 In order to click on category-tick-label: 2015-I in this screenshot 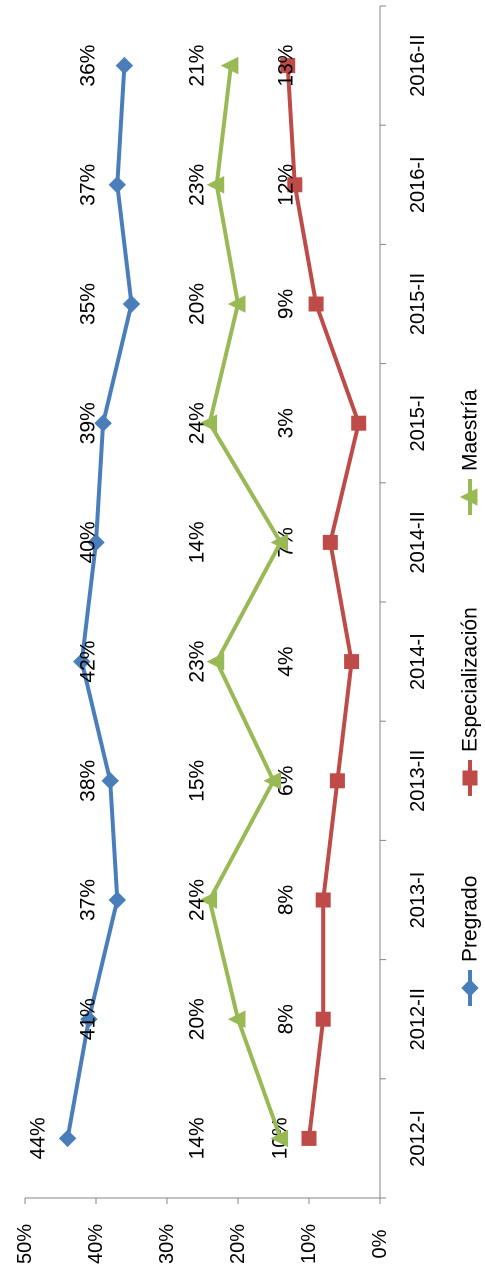, I will do `click(418, 423)`.